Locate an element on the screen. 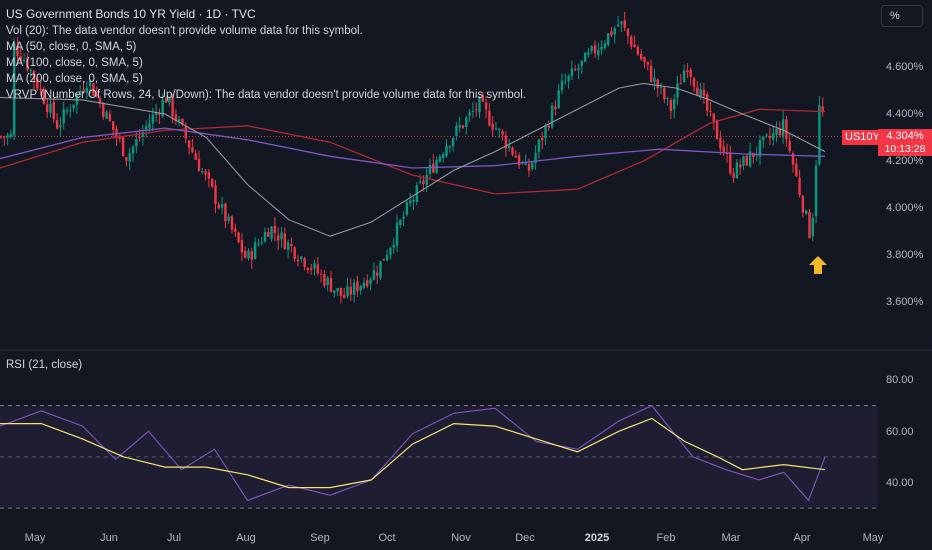 This screenshot has width=932, height=550. x-tick: Mar is located at coordinates (731, 538).